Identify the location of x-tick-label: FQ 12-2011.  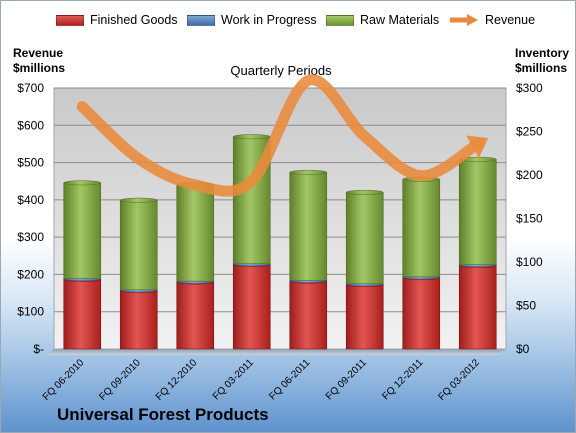
(402, 379).